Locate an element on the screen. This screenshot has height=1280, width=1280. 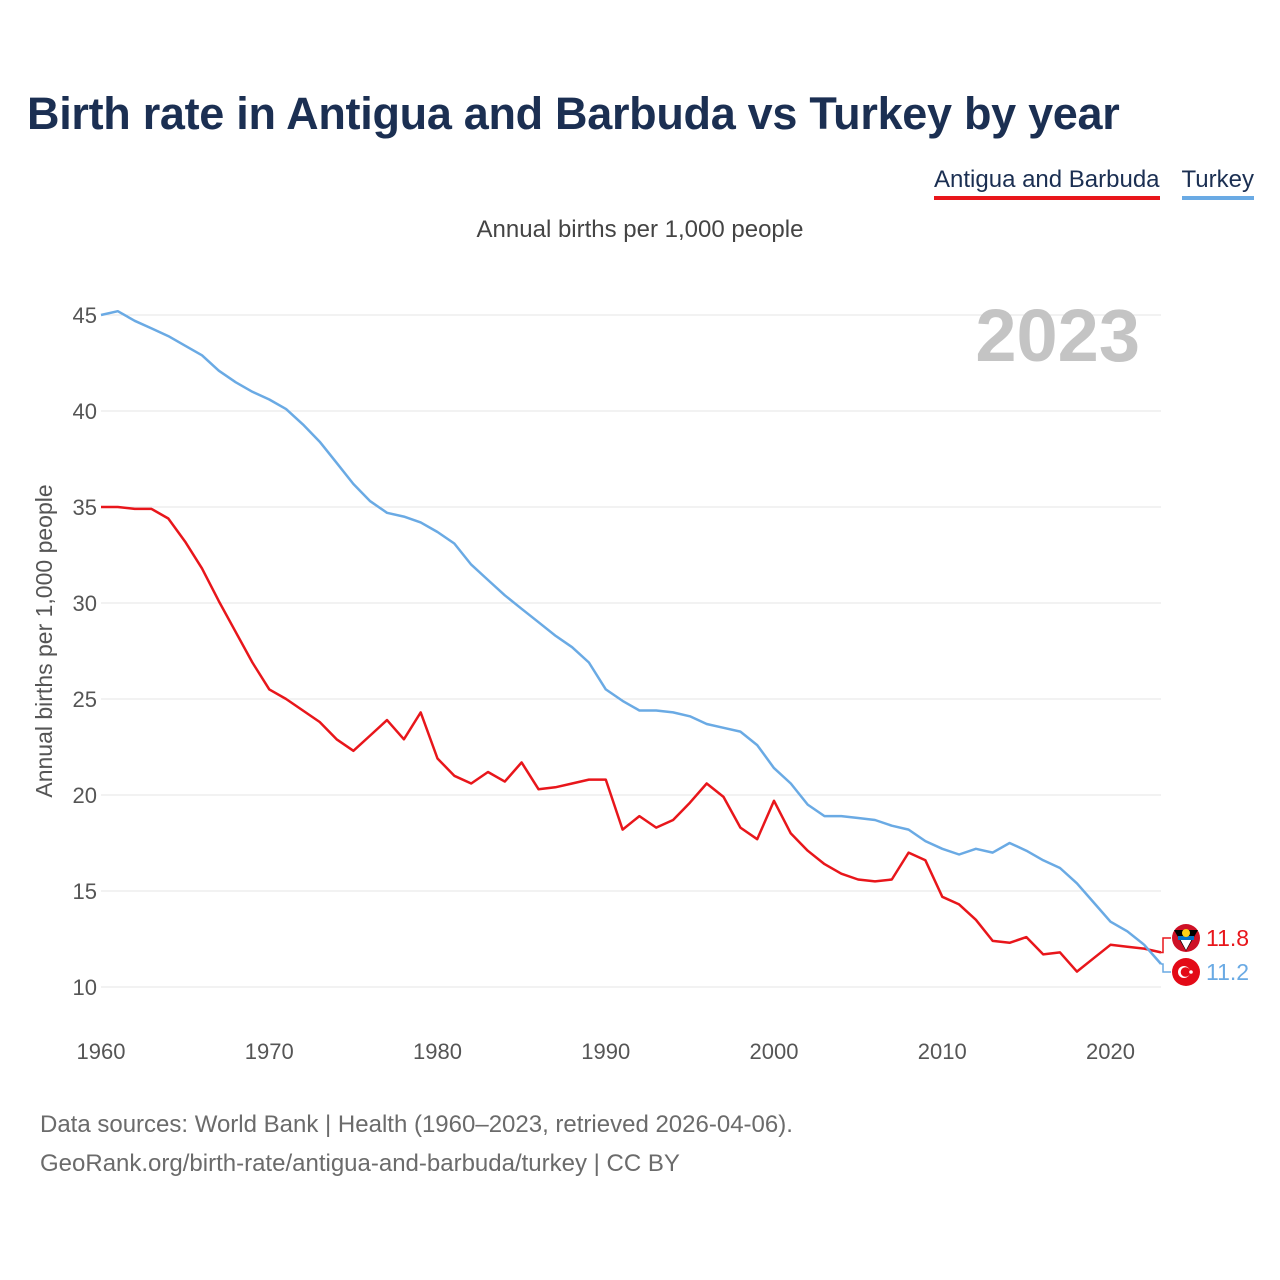
y-tick-label: 20 is located at coordinates (85, 795).